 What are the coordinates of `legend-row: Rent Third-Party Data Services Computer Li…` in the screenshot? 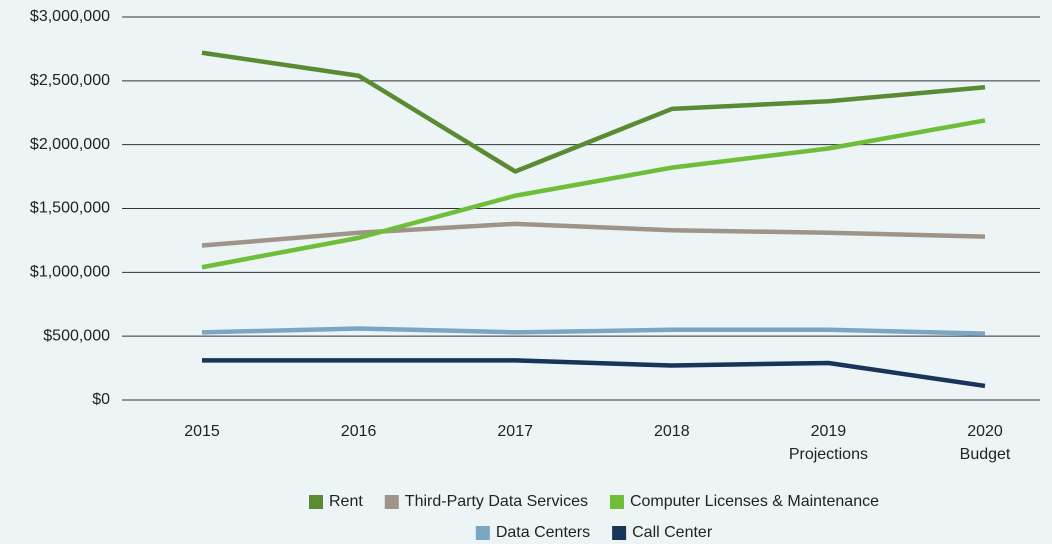 It's located at (594, 501).